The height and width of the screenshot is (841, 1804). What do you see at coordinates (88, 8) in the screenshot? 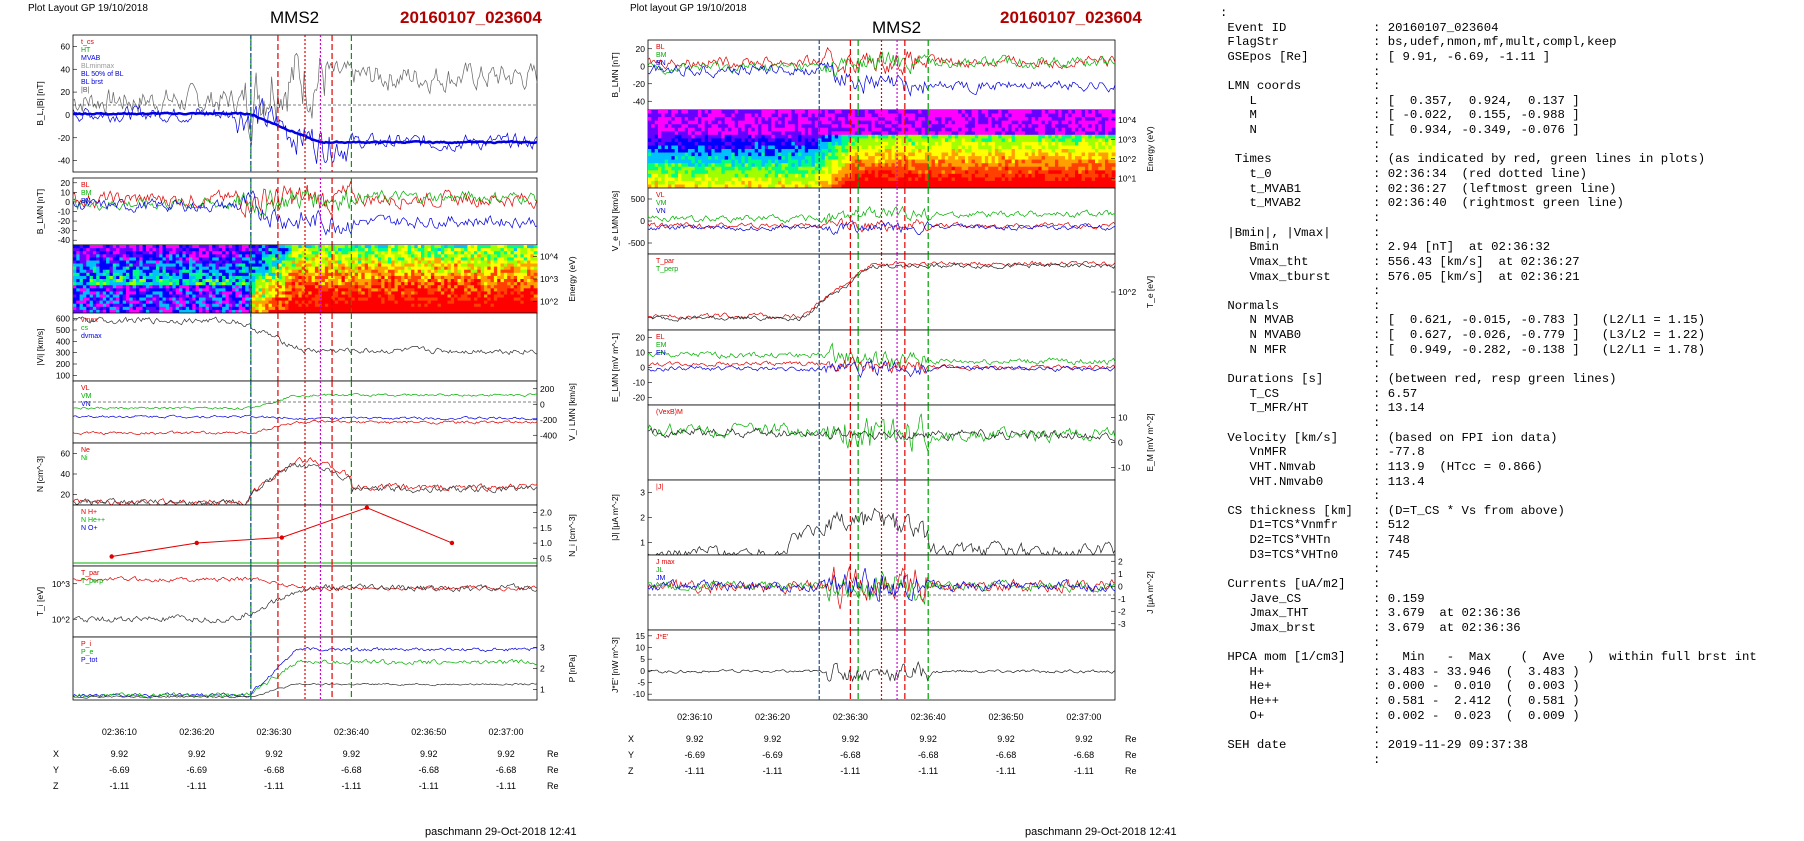
I see `left-layout-header: Plot Layout GP 19/10/2018` at bounding box center [88, 8].